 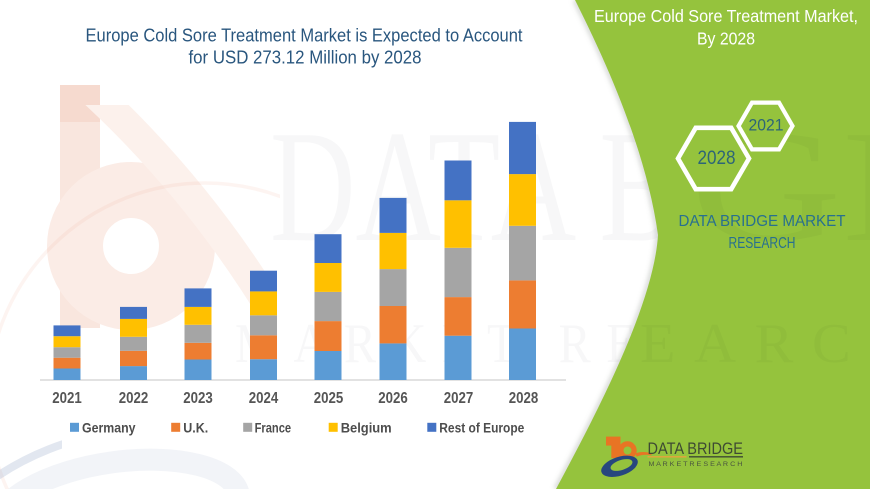 What do you see at coordinates (459, 398) in the screenshot?
I see `svg-text: 2027` at bounding box center [459, 398].